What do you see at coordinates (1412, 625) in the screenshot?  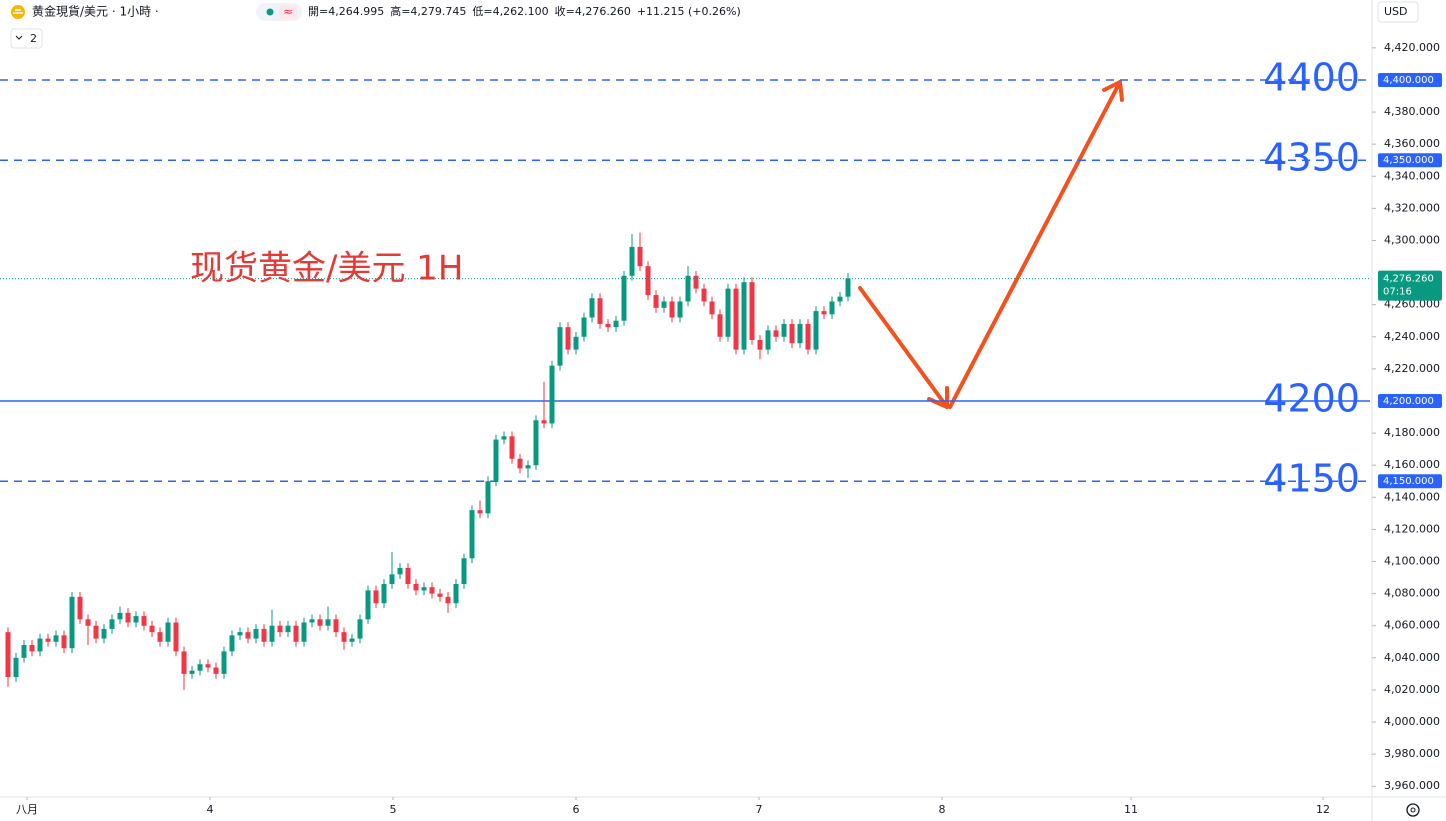 I see `y-tick-label: 4,060.000` at bounding box center [1412, 625].